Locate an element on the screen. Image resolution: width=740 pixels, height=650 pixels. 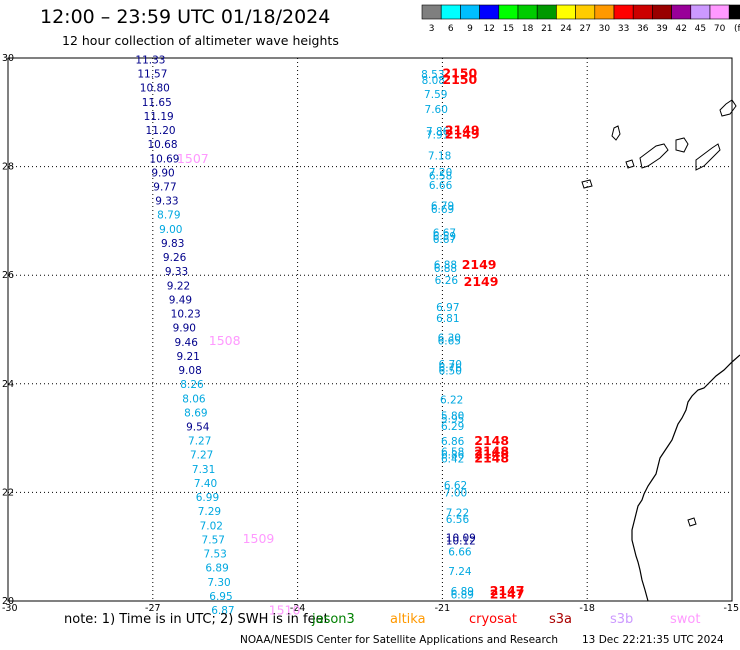
wave-height-value: 7.86 is located at coordinates (438, 132).